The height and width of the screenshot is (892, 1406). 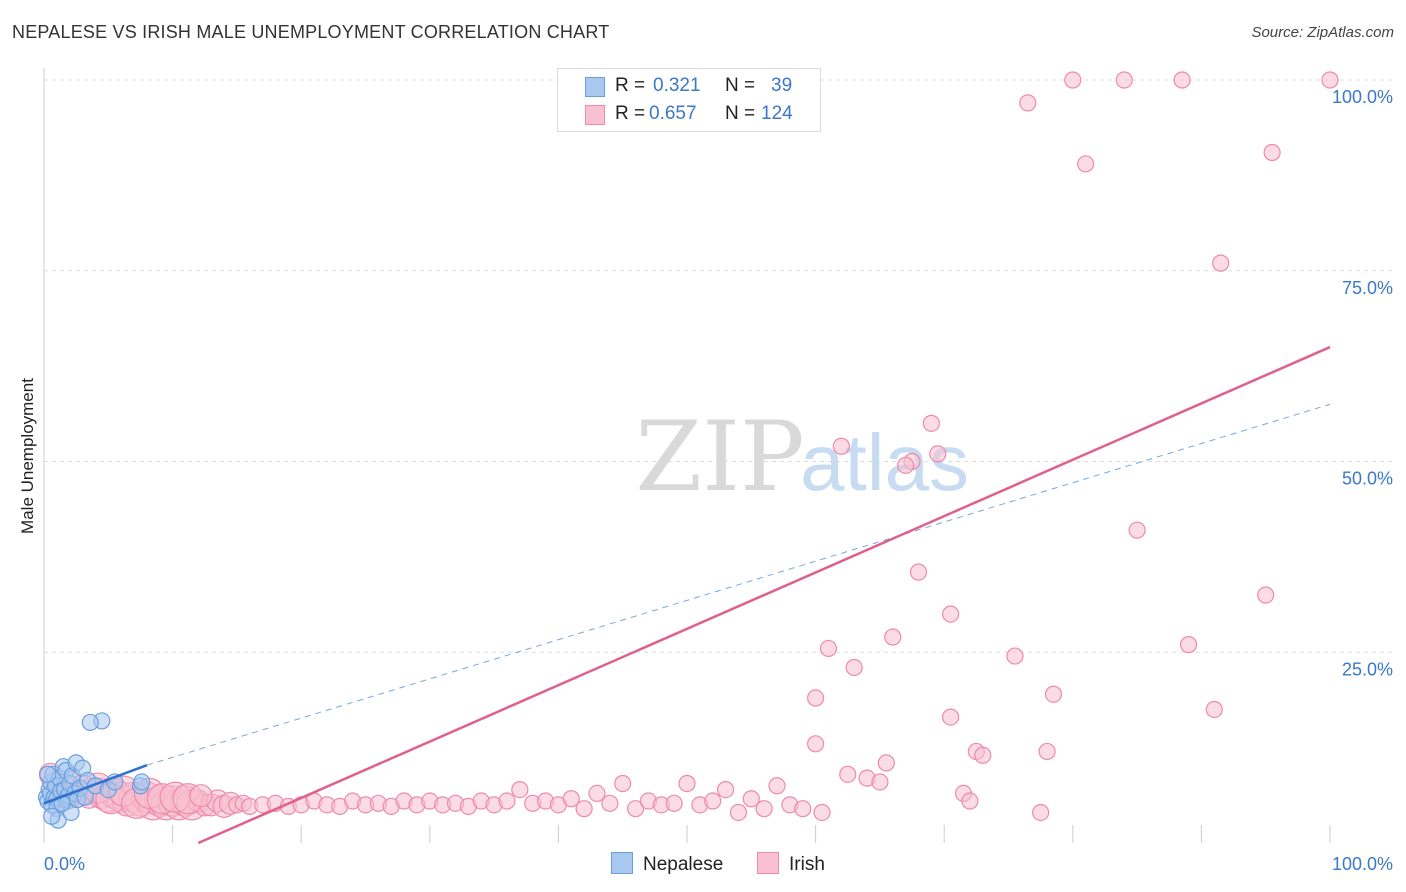 I want to click on y-tick-label: 75.0%, so click(x=1367, y=288).